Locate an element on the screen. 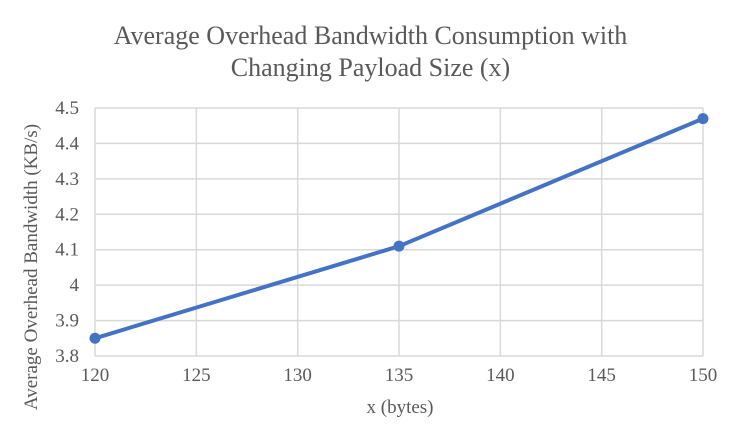  y-tick-label: 4.5 is located at coordinates (67, 108).